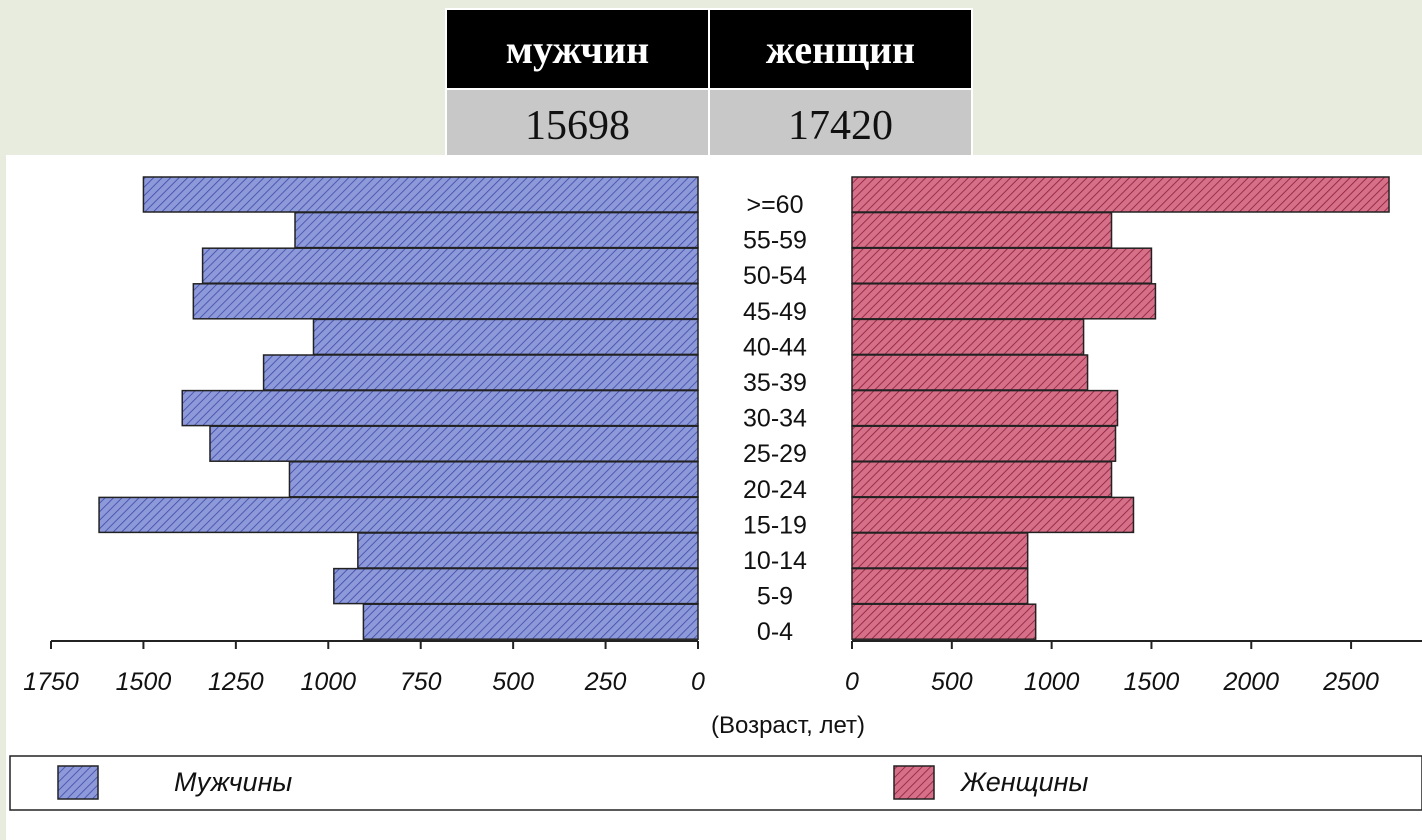 The height and width of the screenshot is (840, 1422). I want to click on population-totals-table: мужчин женщин 15698 17420, so click(709, 86).